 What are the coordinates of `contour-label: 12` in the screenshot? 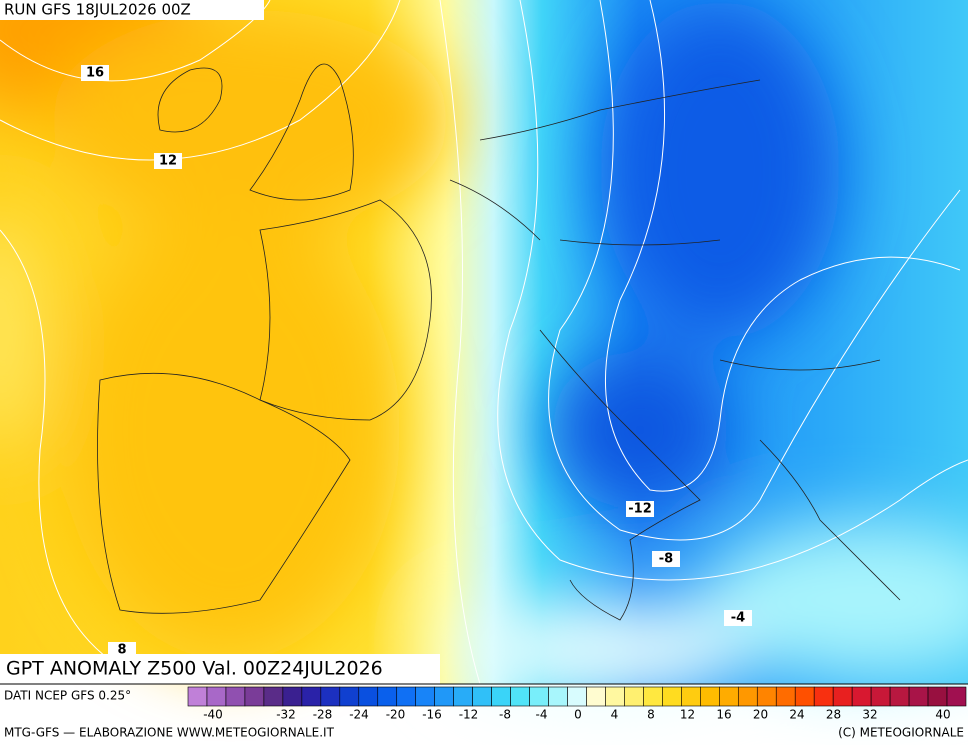 It's located at (168, 161).